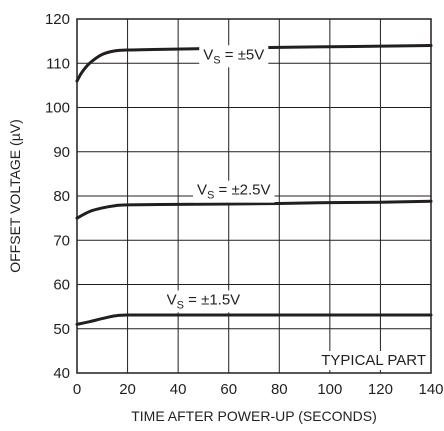  Describe the element at coordinates (243, 54) in the screenshot. I see `series-label-rest: = ±5V` at that location.